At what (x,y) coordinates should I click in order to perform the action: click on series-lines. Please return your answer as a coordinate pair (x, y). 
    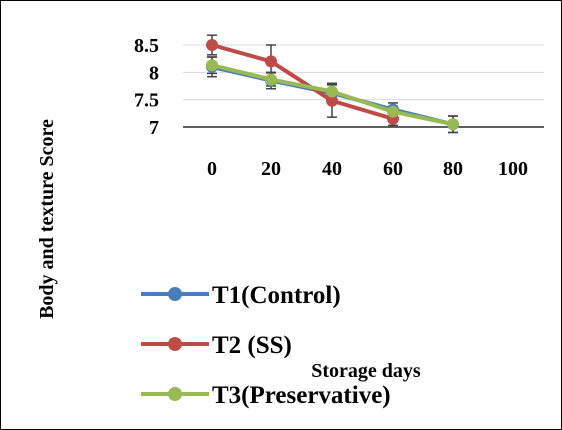
    Looking at the image, I should click on (332, 85).